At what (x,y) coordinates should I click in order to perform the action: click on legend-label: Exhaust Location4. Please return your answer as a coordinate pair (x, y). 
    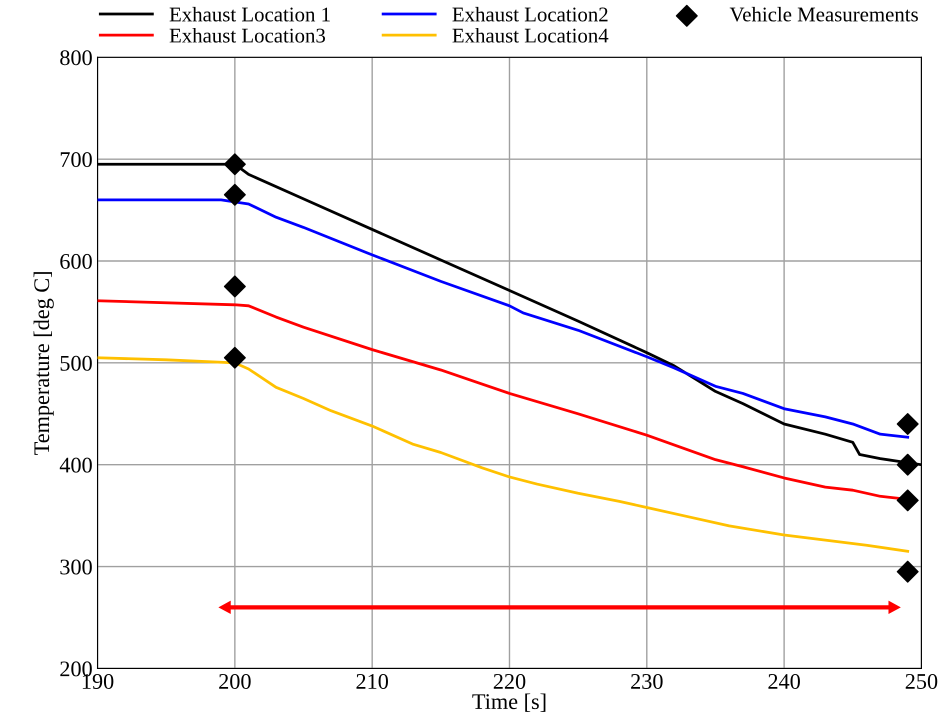
    Looking at the image, I should click on (530, 35).